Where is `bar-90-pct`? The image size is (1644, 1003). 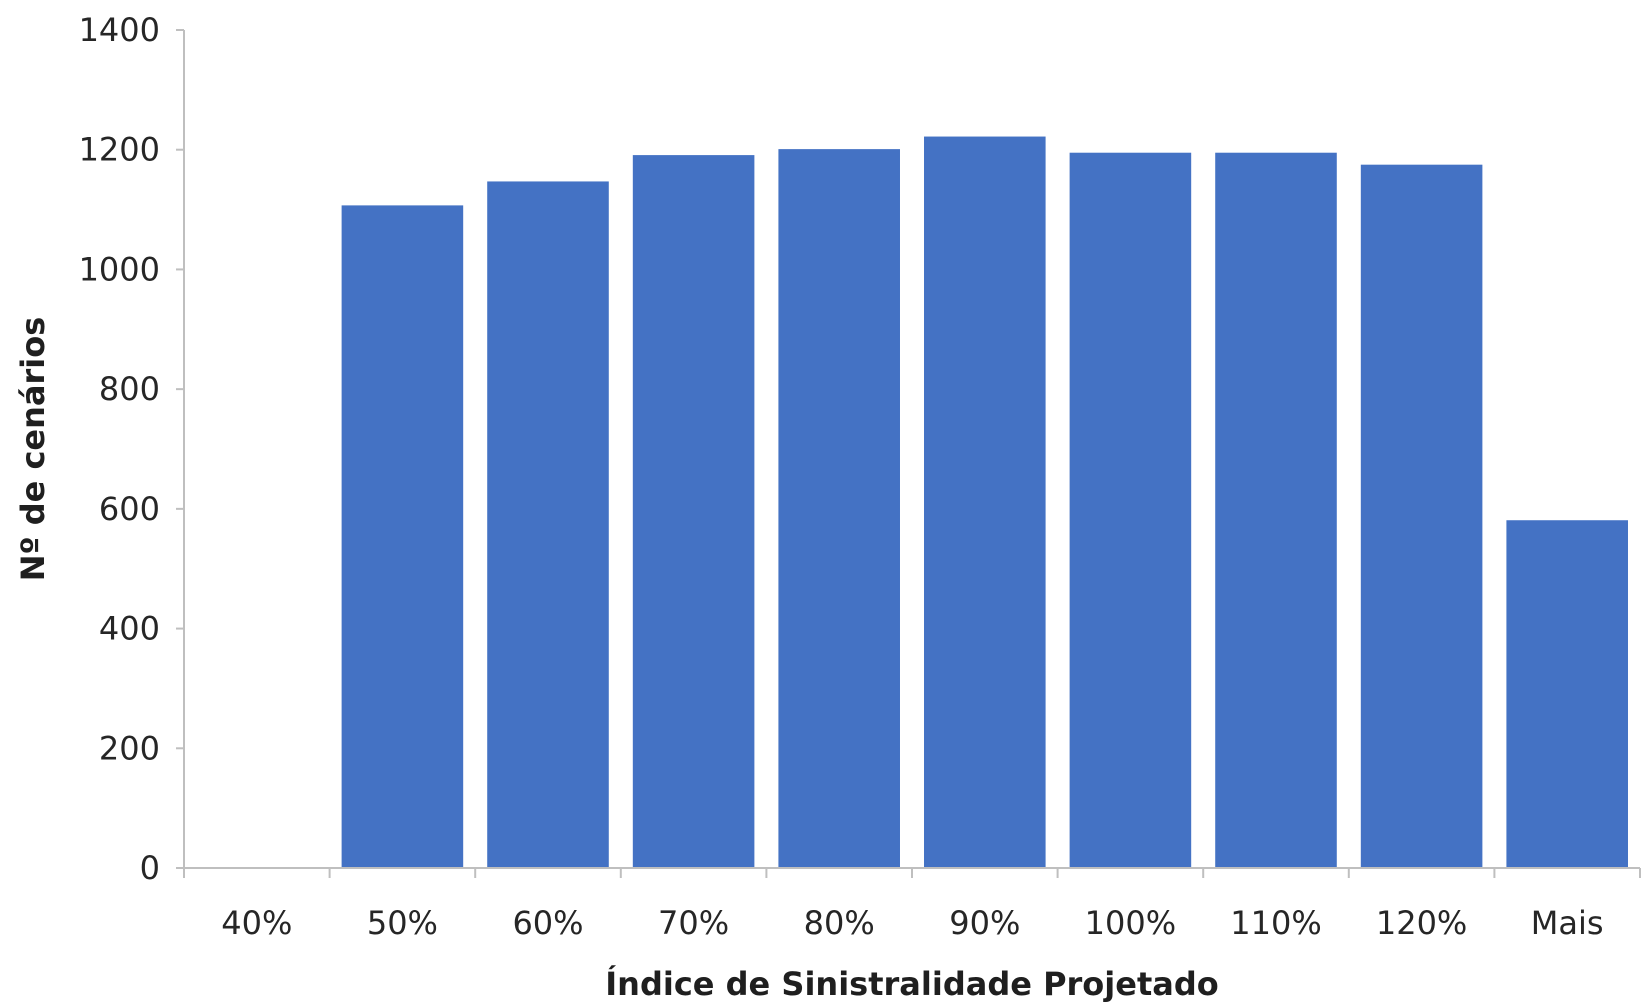 bar-90-pct is located at coordinates (985, 502).